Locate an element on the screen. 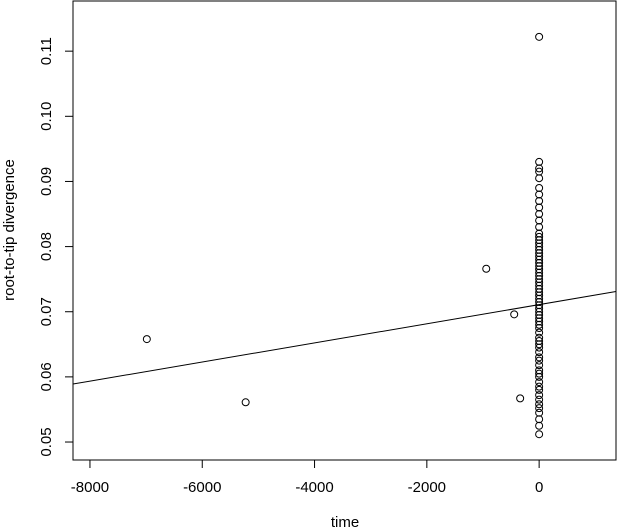 The image size is (617, 532). x-axis-label: time is located at coordinates (345, 522).